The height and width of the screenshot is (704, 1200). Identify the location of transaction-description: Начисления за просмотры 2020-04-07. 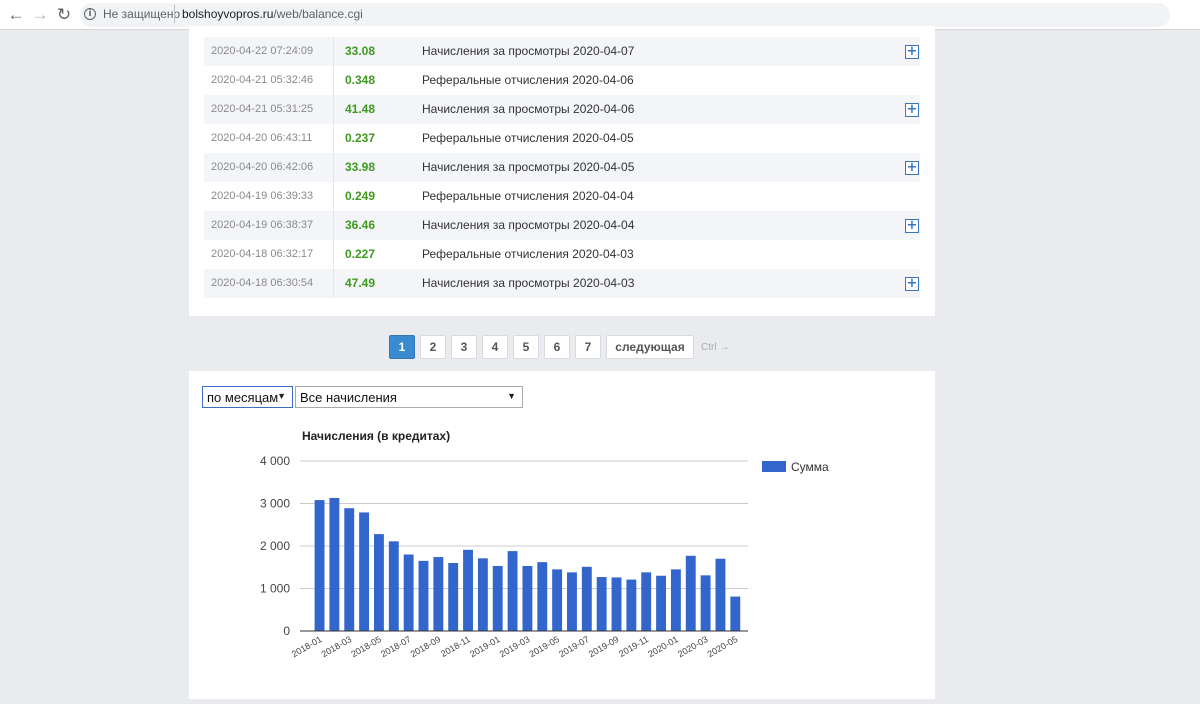
(528, 51).